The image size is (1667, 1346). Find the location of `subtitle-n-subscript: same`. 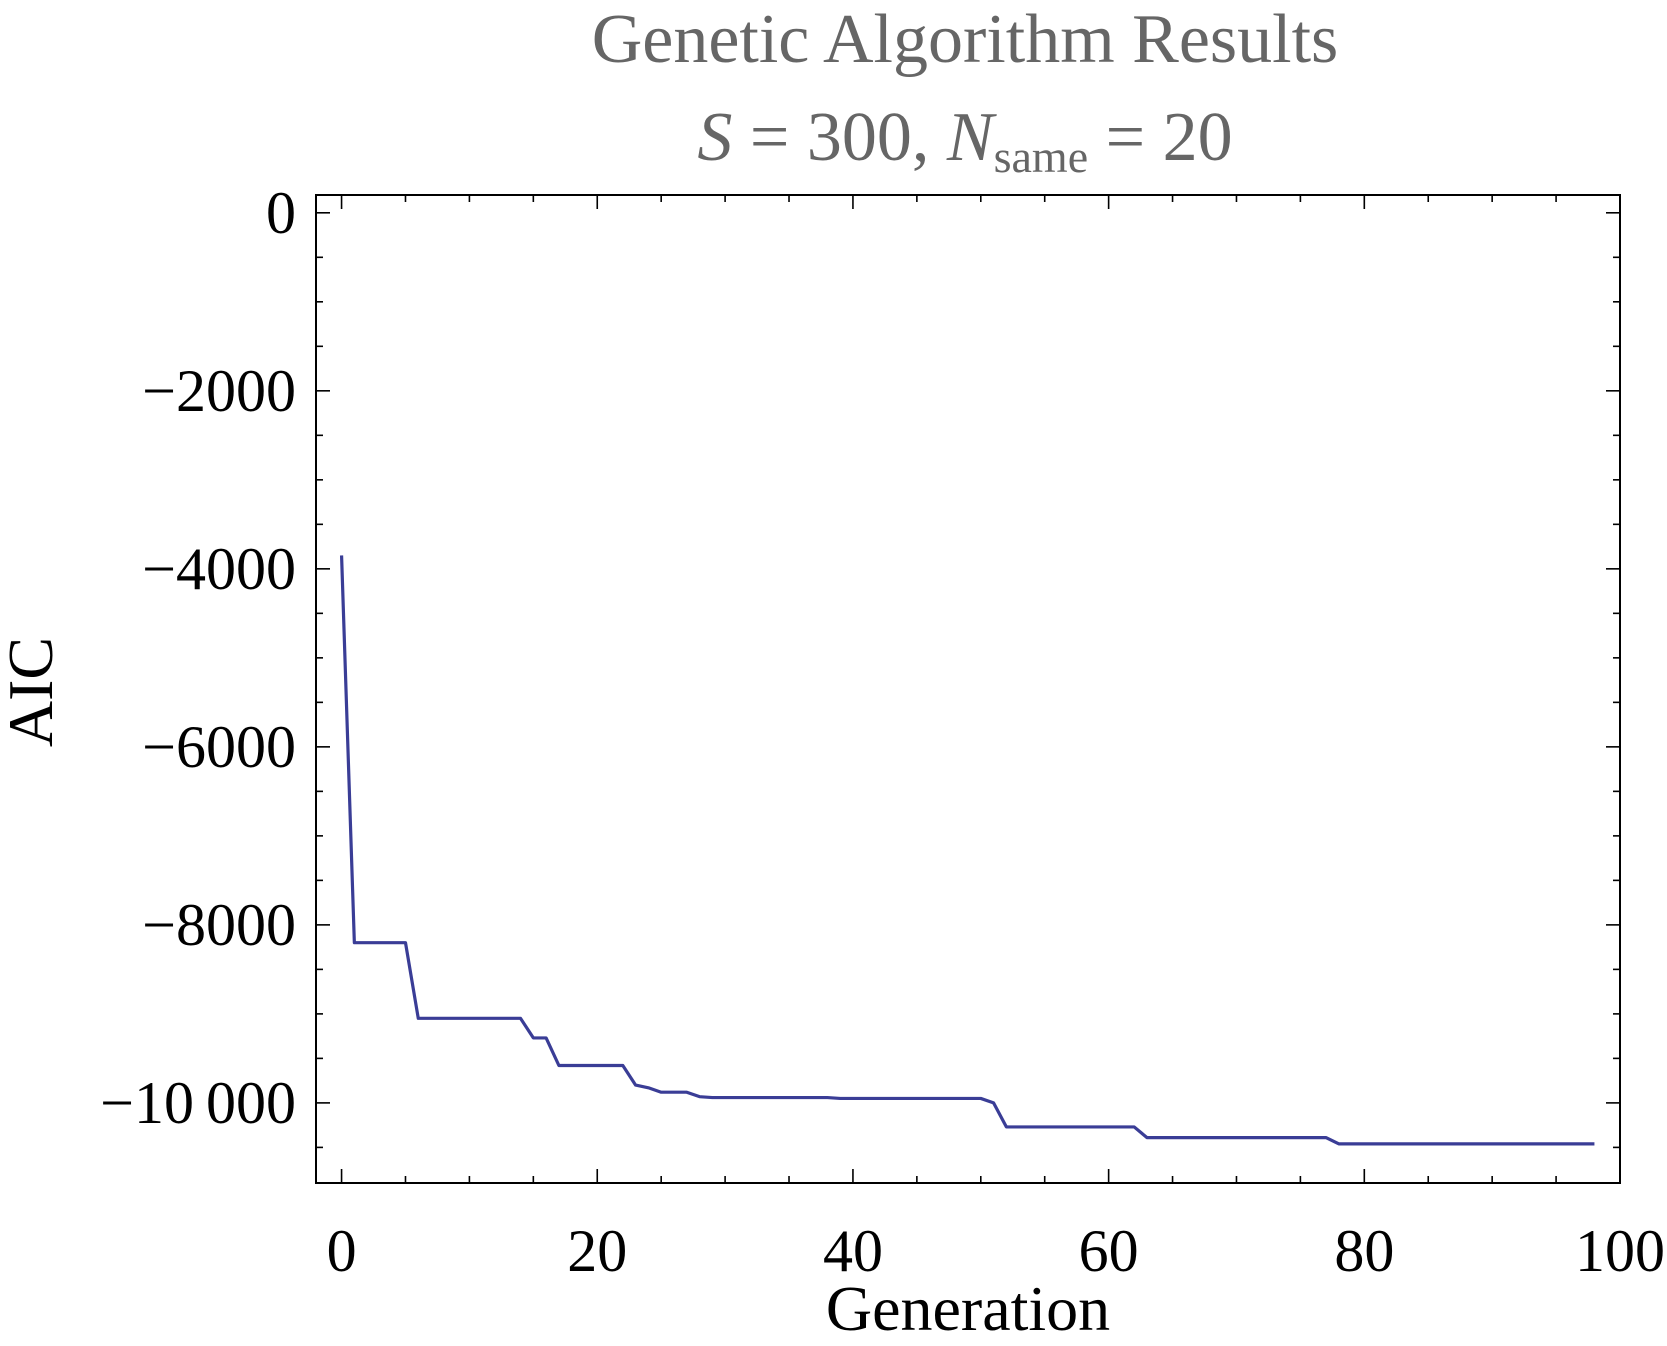

subtitle-n-subscript: same is located at coordinates (1041, 156).